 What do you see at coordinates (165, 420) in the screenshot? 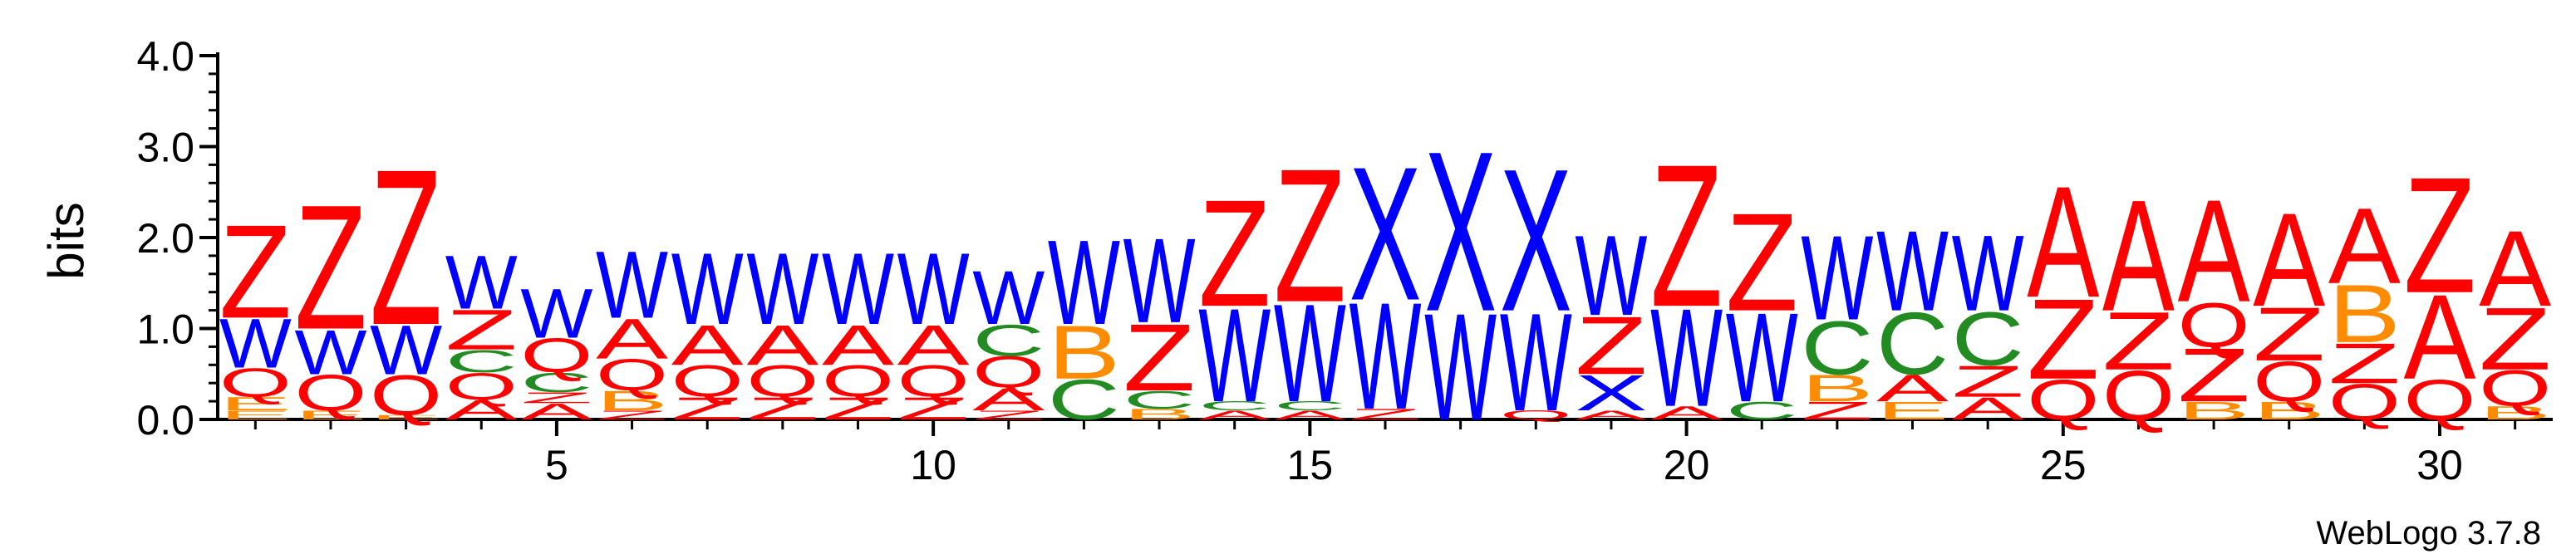
I see `y-tick-label: 0.0` at bounding box center [165, 420].